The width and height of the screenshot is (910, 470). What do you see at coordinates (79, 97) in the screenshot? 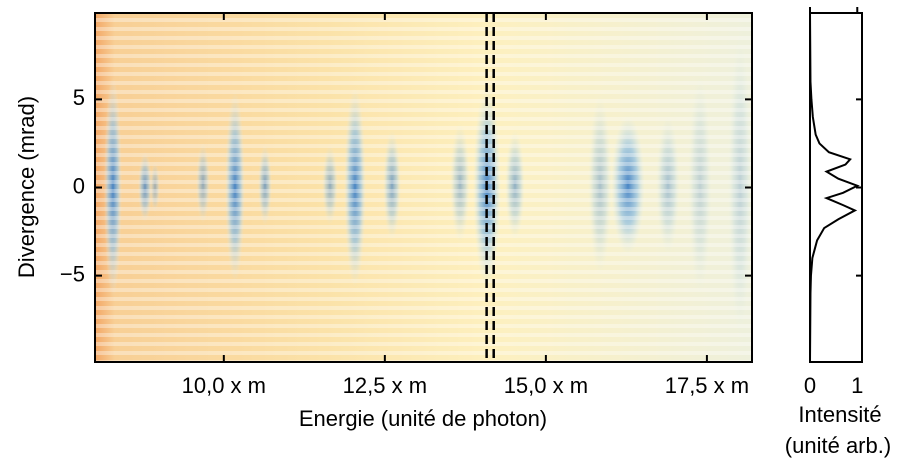
I see `y-tick-label: 5` at bounding box center [79, 97].